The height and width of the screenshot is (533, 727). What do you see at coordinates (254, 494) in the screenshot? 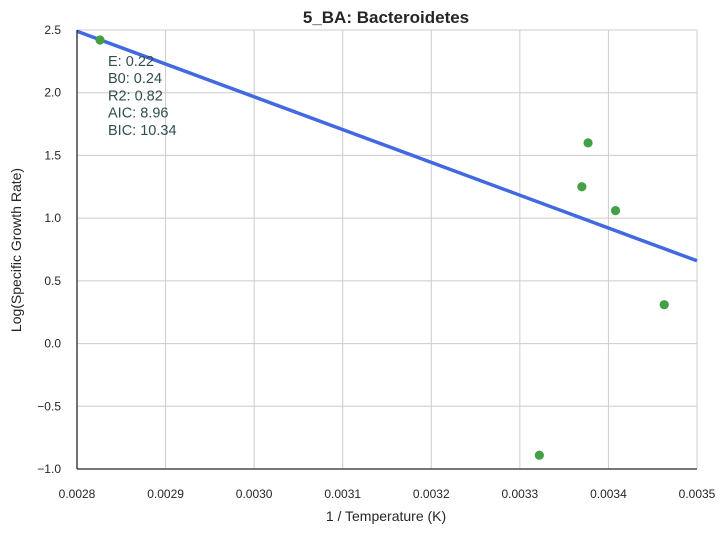
I see `x-tick-label: 0.0030` at bounding box center [254, 494].